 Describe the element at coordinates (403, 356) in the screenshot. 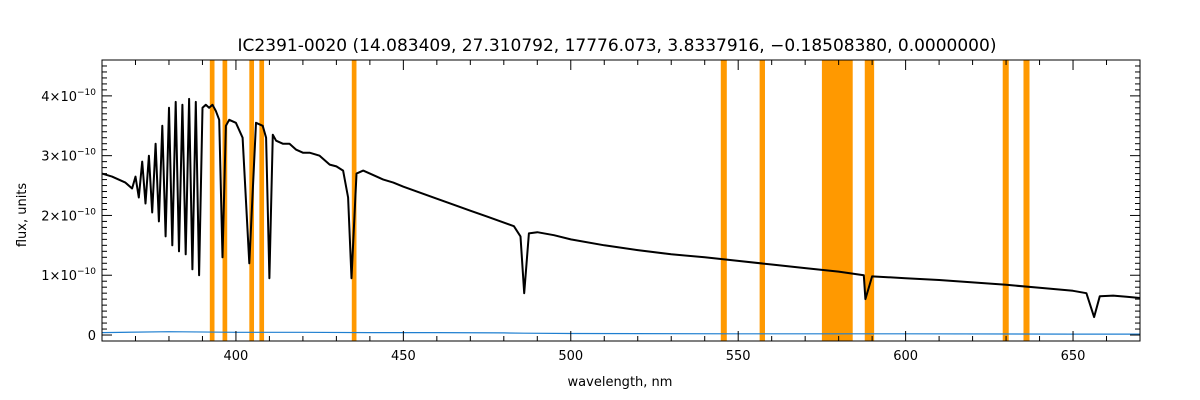

I see `x-tick-label: 450` at that location.